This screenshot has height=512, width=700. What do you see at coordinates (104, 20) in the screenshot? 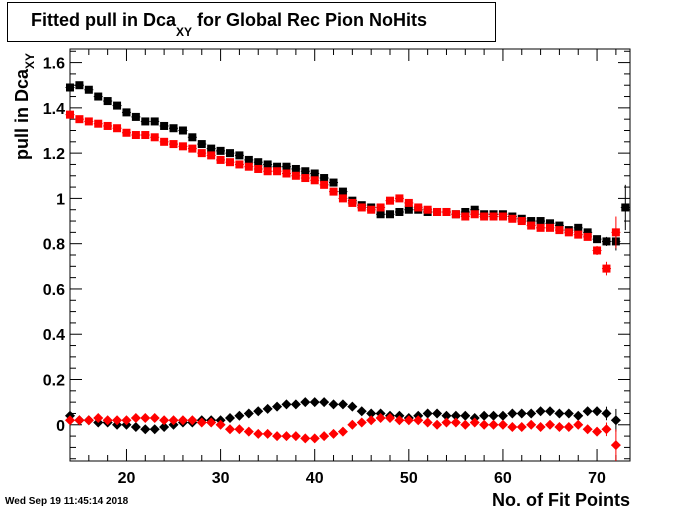
I see `chart-title-main: Fitted pull in Dca` at bounding box center [104, 20].